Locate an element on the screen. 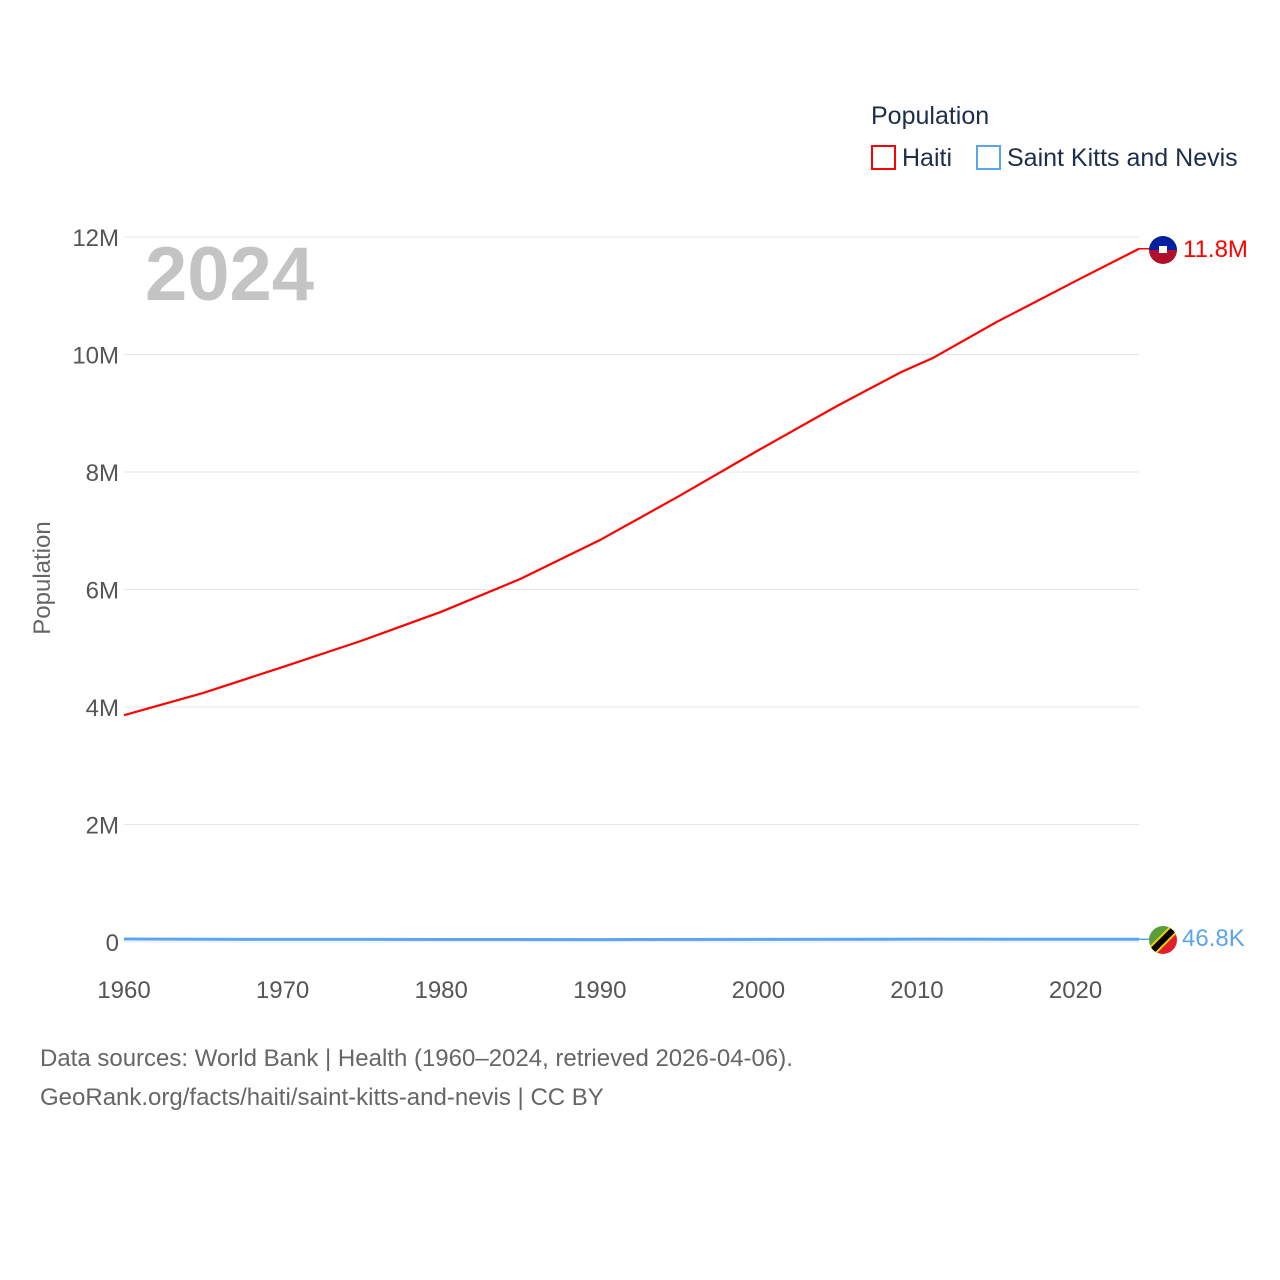  series-line-saint-kitts-and-nevis is located at coordinates (631, 939).